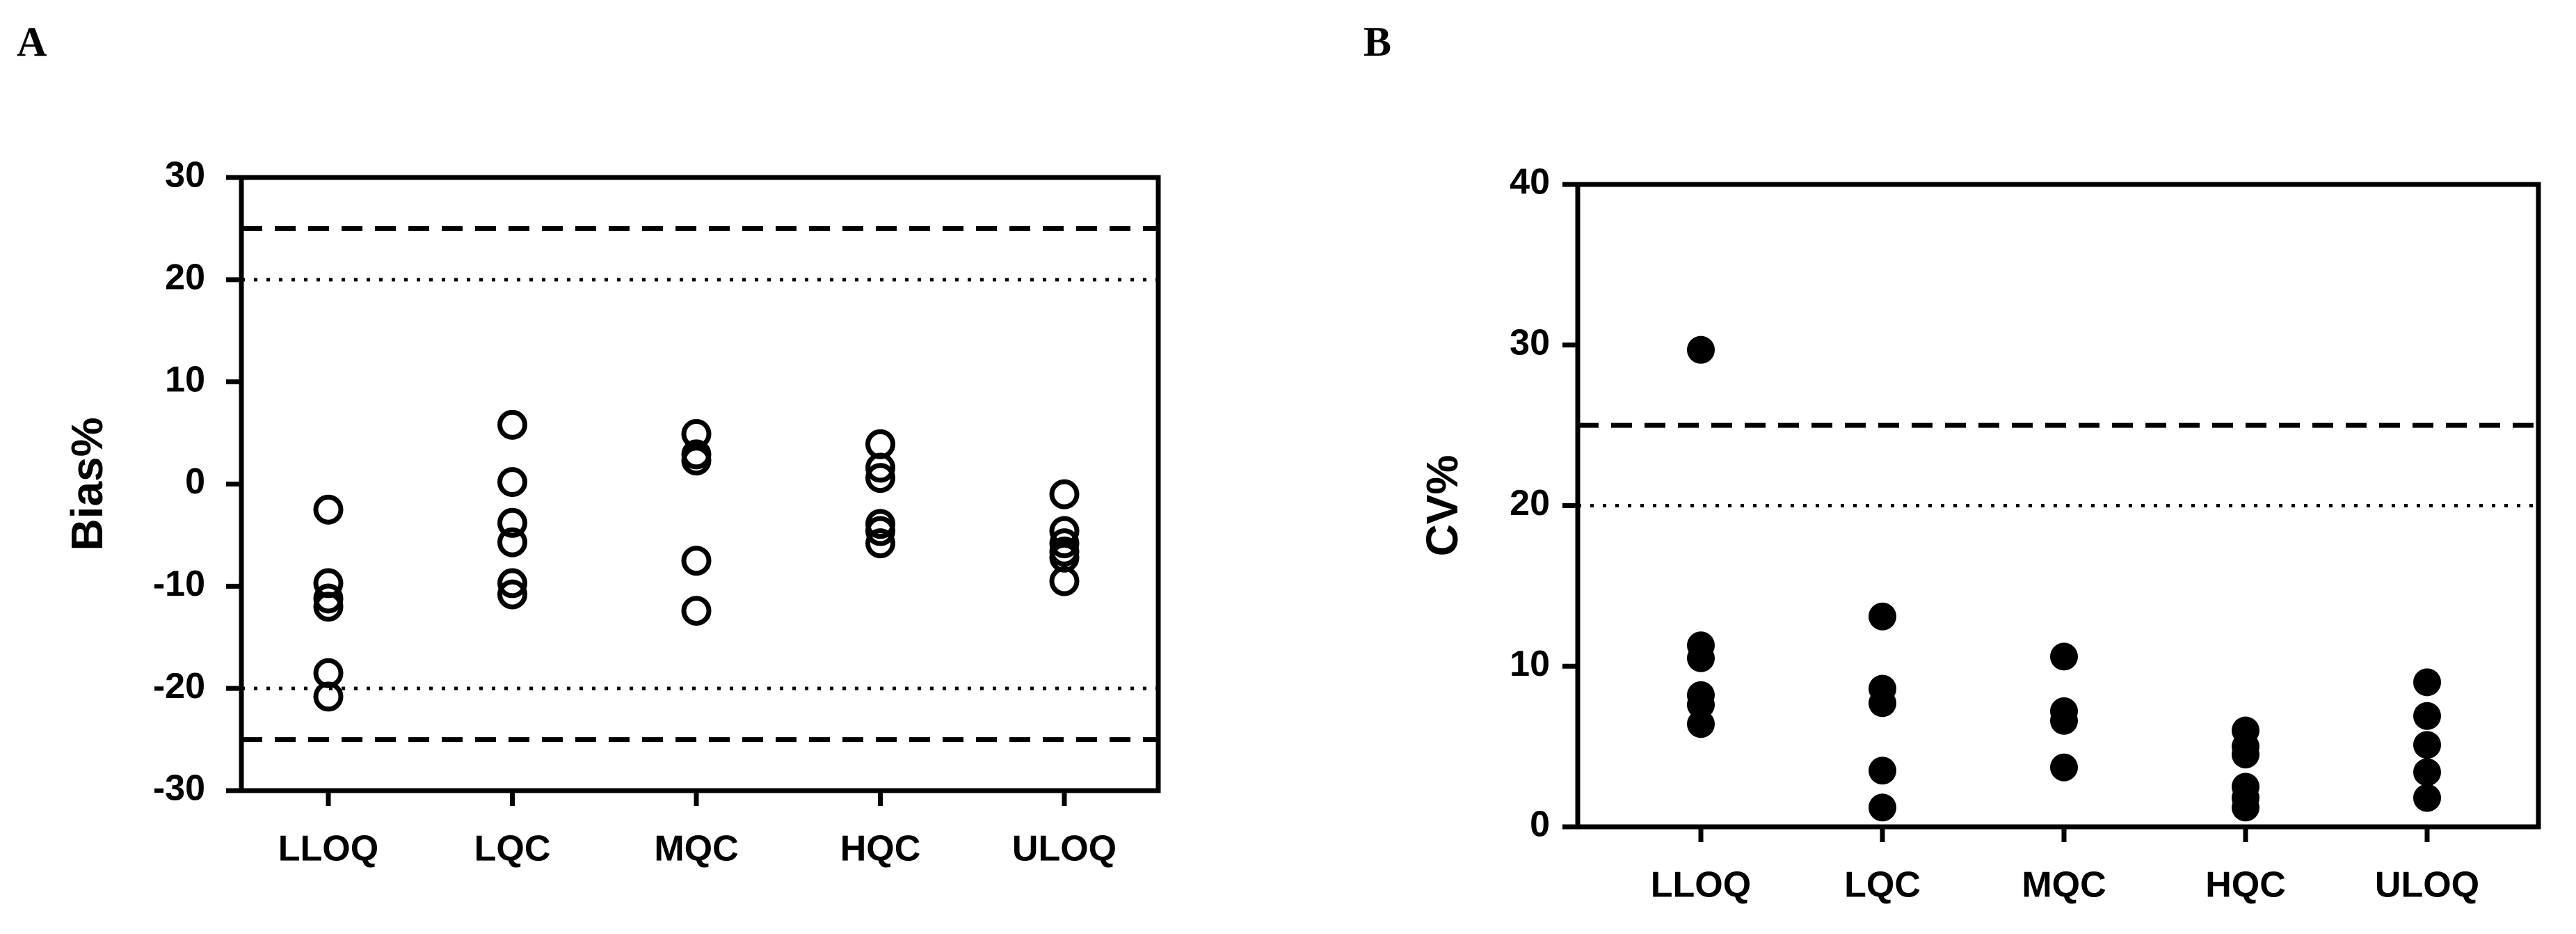 The image size is (2576, 934). Describe the element at coordinates (1442, 506) in the screenshot. I see `y-axis-title: CV%` at that location.